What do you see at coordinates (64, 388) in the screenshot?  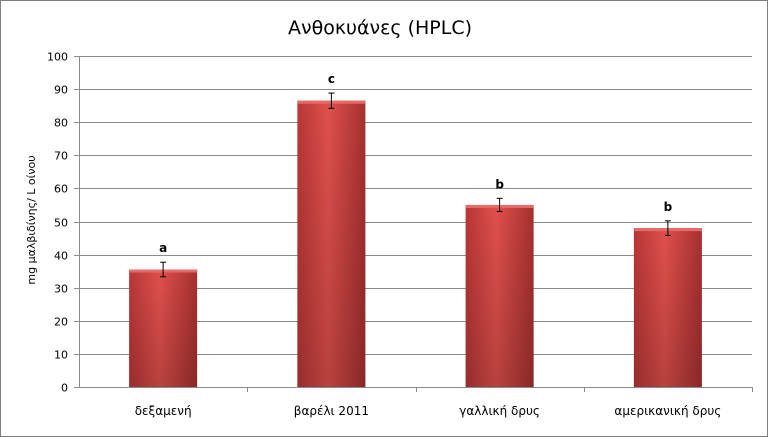 I see `y-tick-label: 0` at bounding box center [64, 388].